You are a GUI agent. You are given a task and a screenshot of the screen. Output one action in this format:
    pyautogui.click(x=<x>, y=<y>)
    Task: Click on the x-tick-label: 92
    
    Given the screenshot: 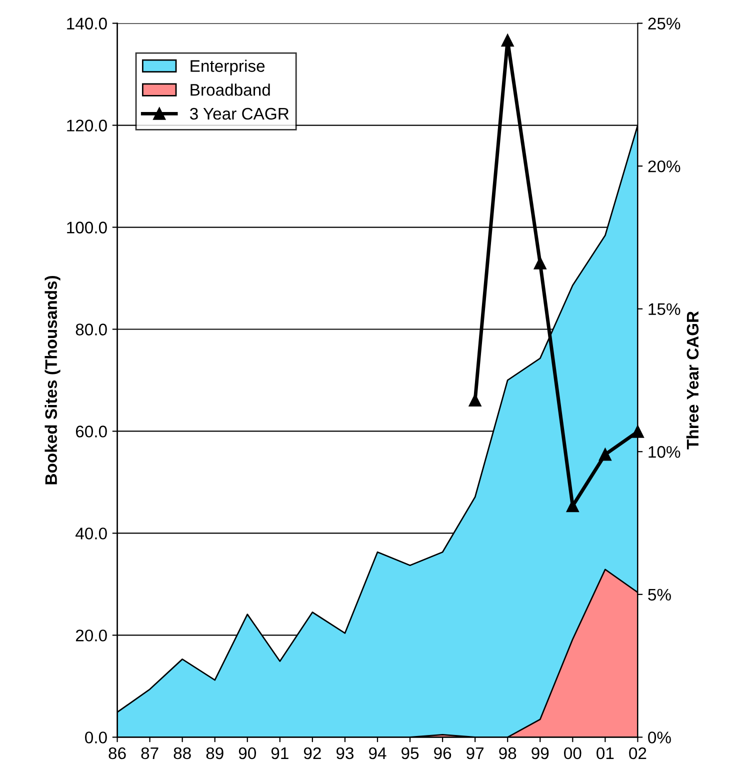 What is the action you would take?
    pyautogui.click(x=312, y=753)
    